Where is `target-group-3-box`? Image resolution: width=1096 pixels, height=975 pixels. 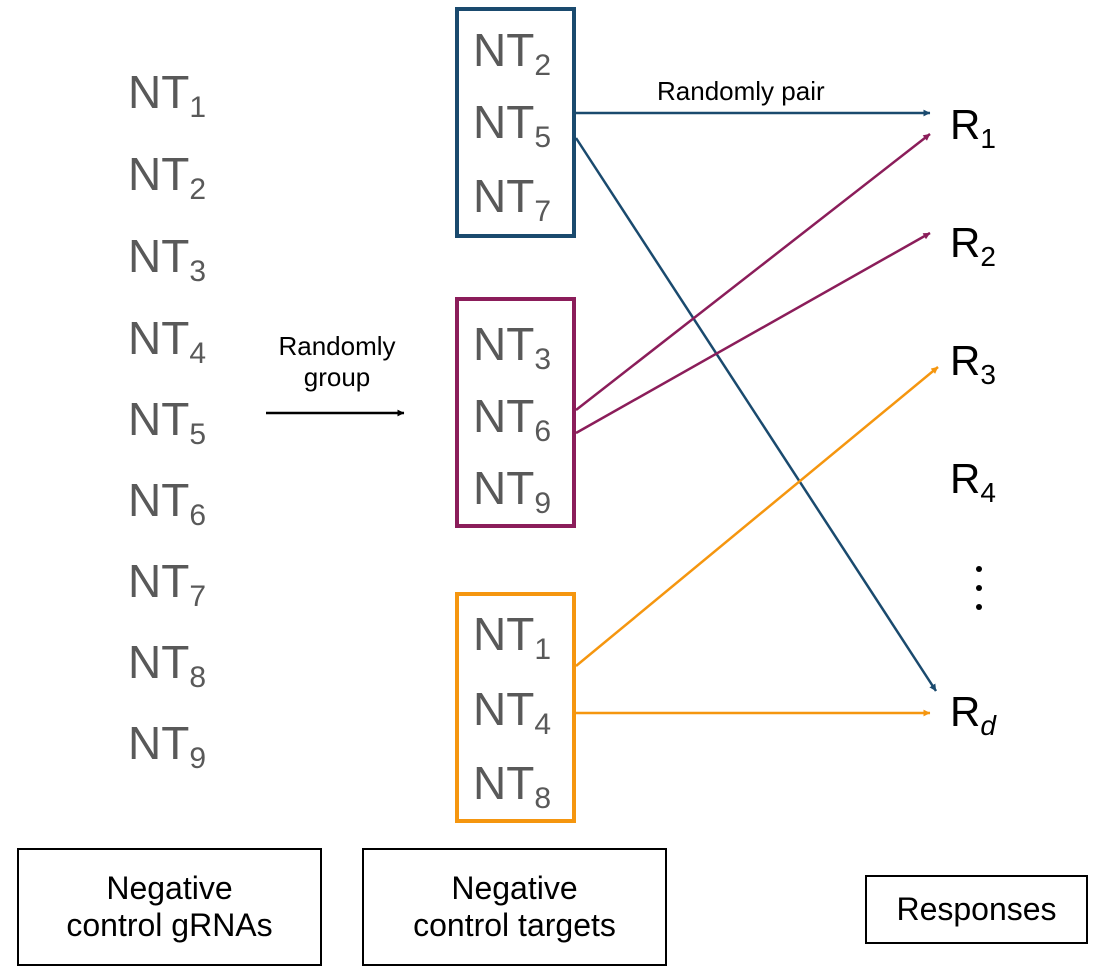
target-group-3-box is located at coordinates (515, 707).